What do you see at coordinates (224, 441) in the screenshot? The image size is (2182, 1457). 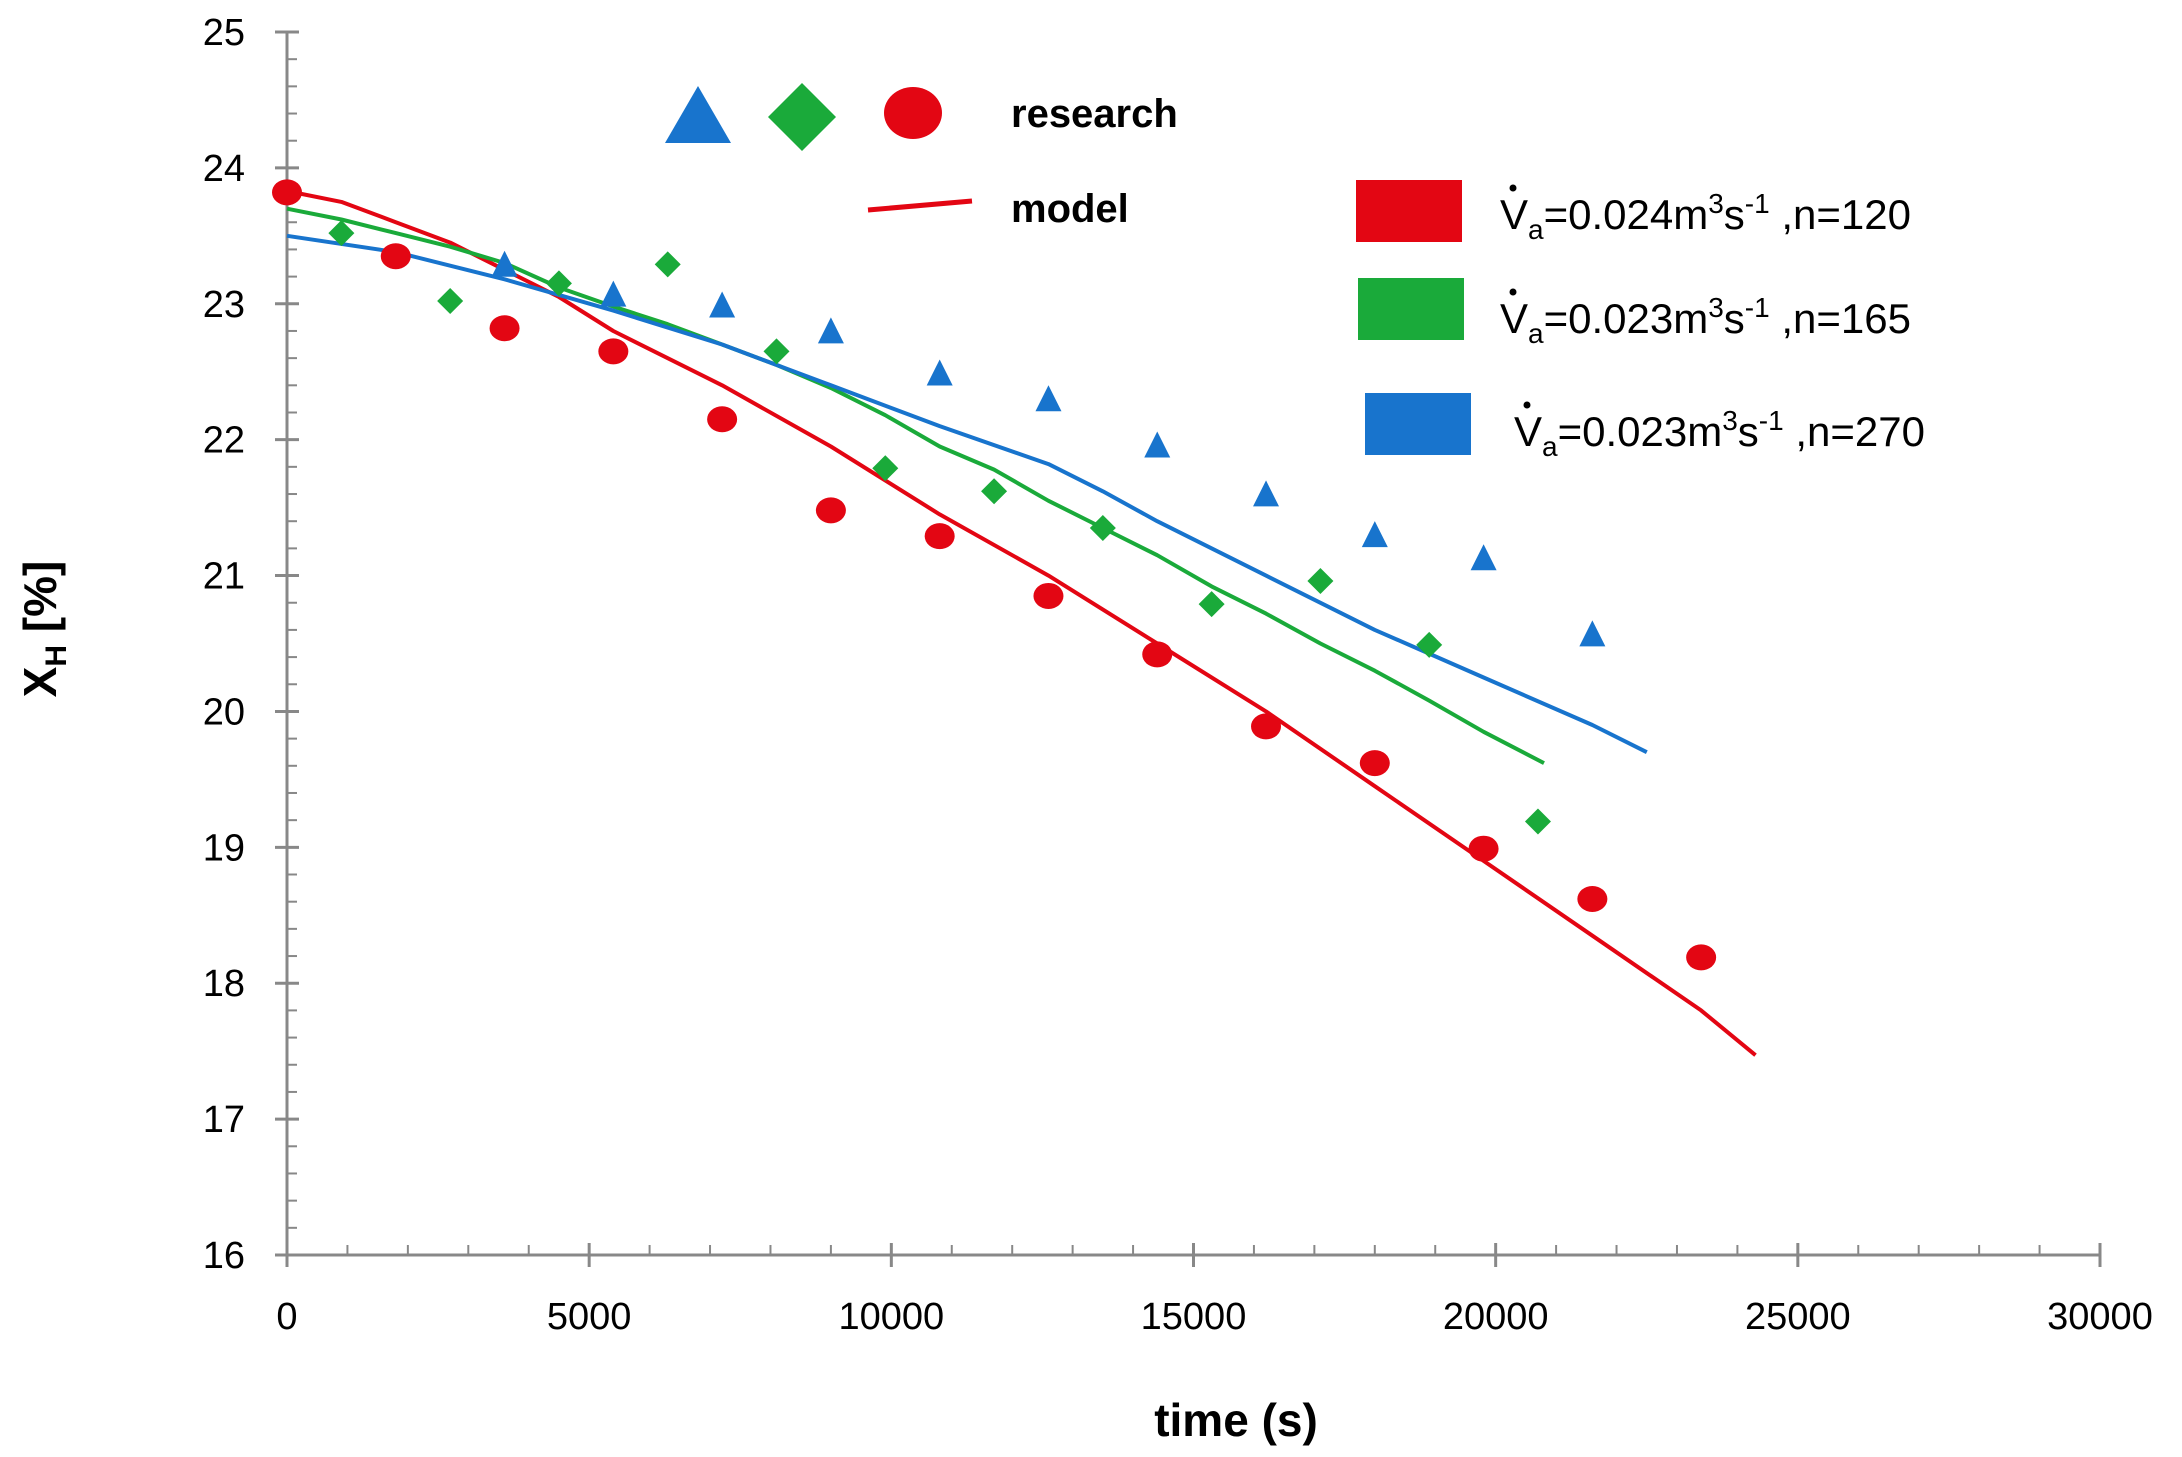 I see `y-tick-label: 22` at bounding box center [224, 441].